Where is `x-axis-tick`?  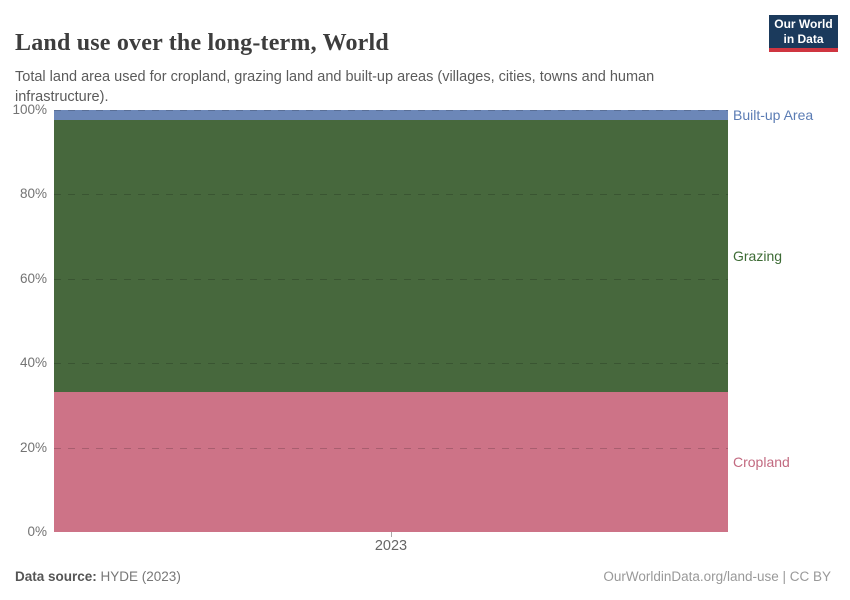
x-axis-tick is located at coordinates (391, 534).